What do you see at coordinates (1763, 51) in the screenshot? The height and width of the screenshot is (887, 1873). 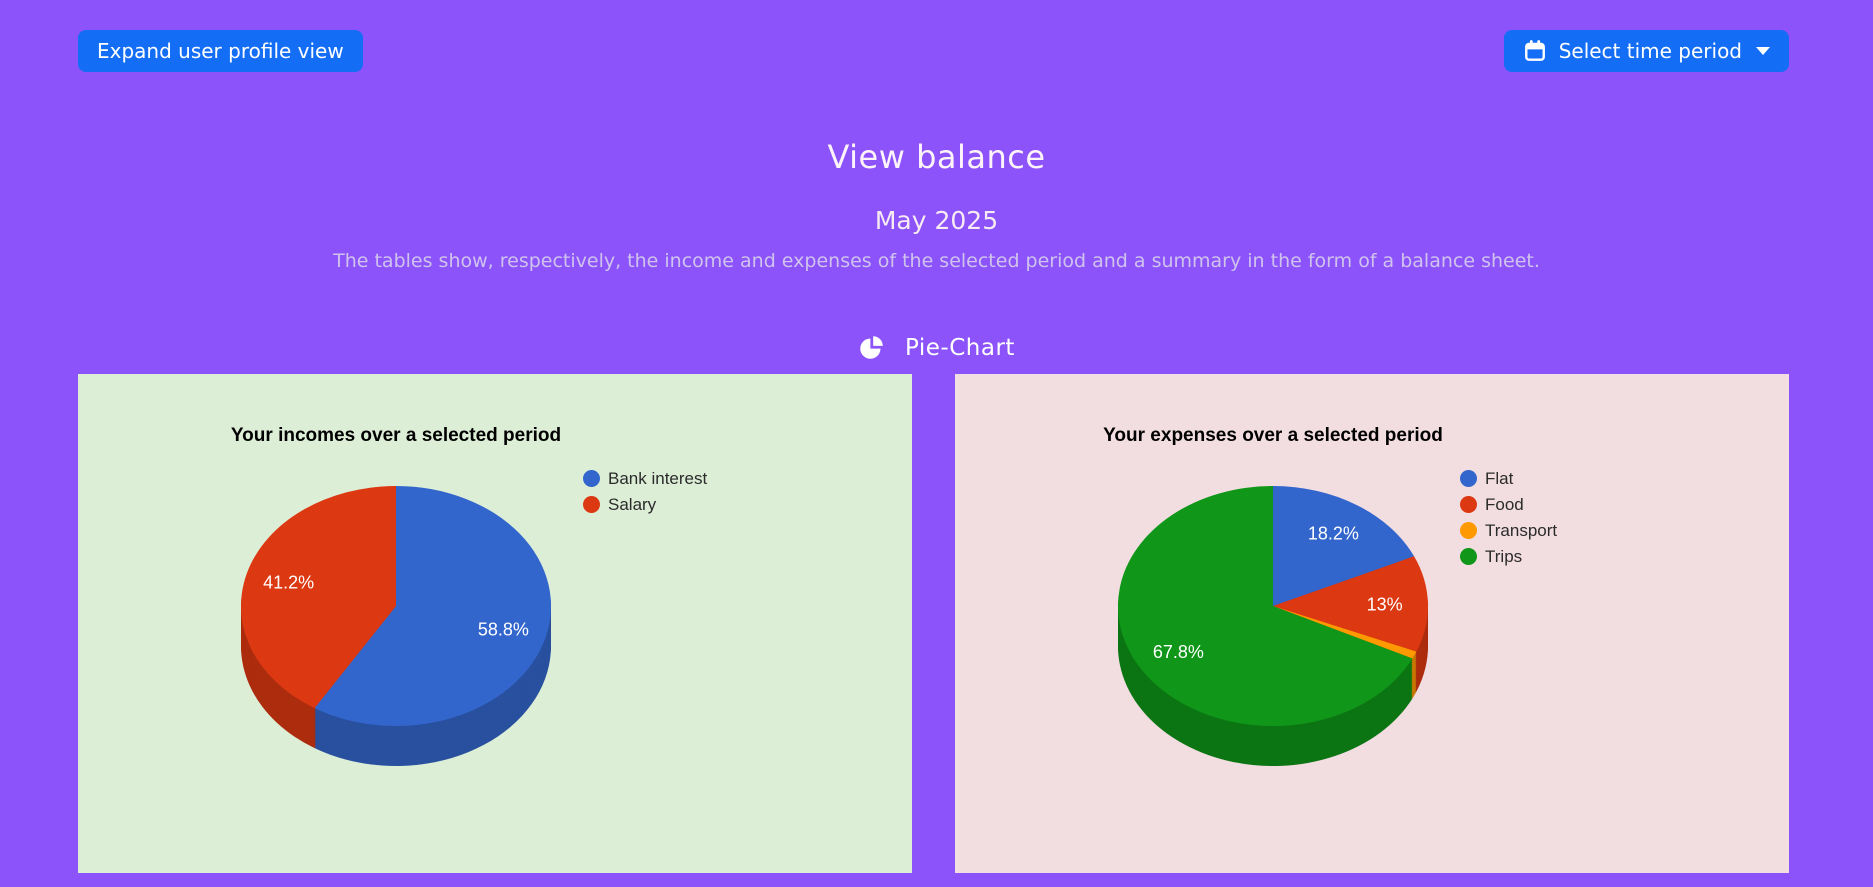 I see `chevron-down-icon` at bounding box center [1763, 51].